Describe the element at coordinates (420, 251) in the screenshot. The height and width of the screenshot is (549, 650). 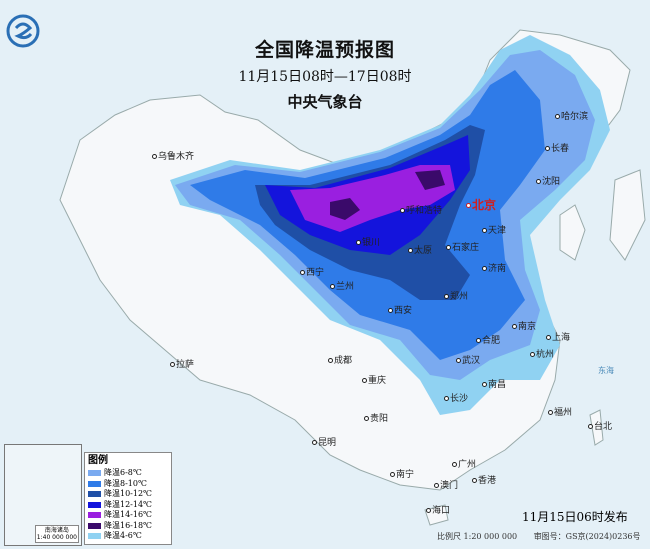
I see `city-label: 太原` at that location.